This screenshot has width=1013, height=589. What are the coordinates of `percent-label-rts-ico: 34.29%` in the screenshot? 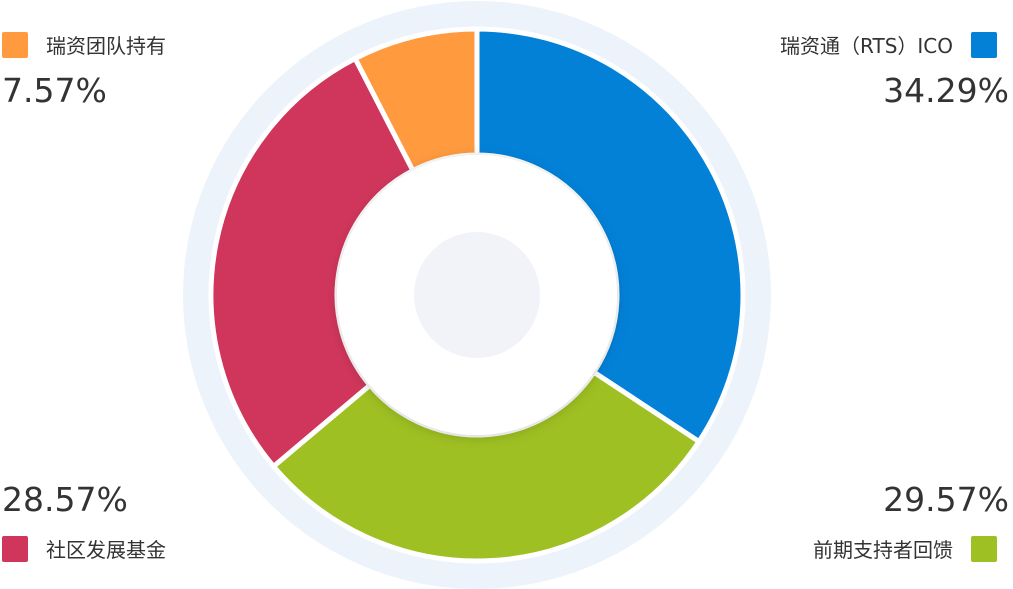 It's located at (946, 90).